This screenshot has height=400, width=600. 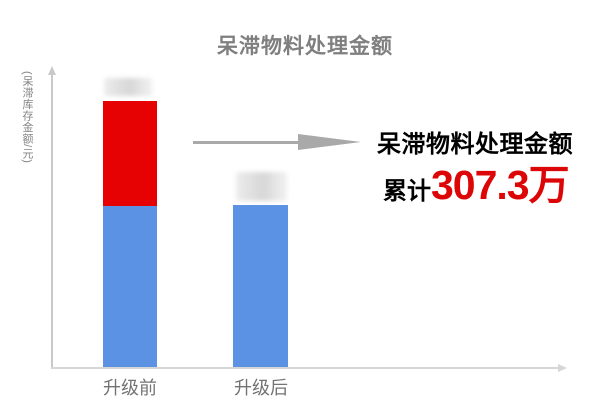 I want to click on redacted-value-label-before, so click(x=128, y=87).